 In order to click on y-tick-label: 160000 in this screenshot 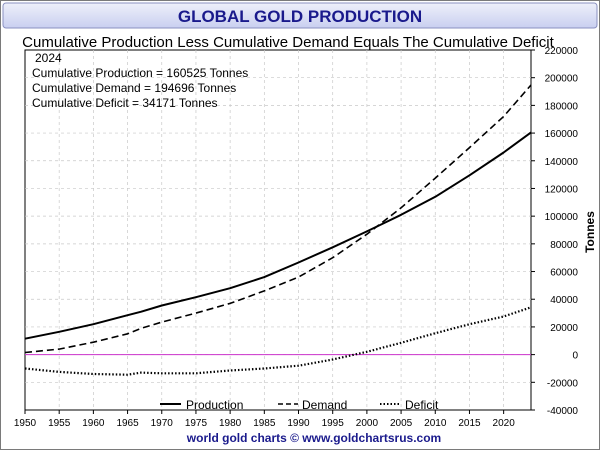, I will do `click(562, 134)`.